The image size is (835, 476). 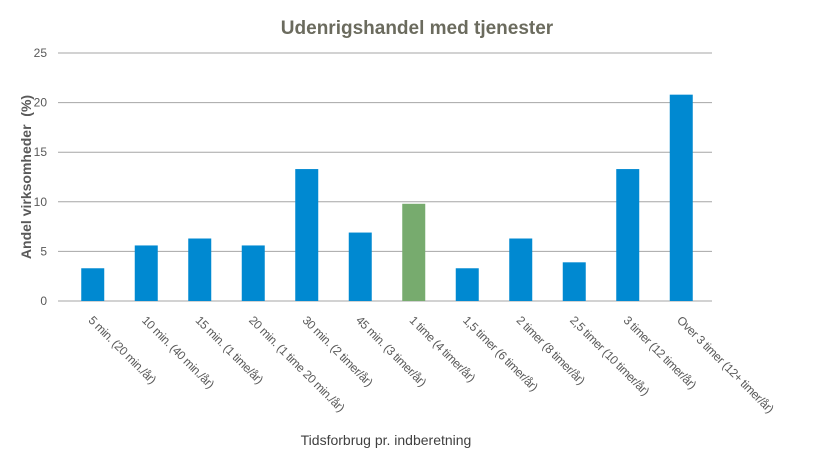 What do you see at coordinates (41, 103) in the screenshot?
I see `y-tick-label: 20` at bounding box center [41, 103].